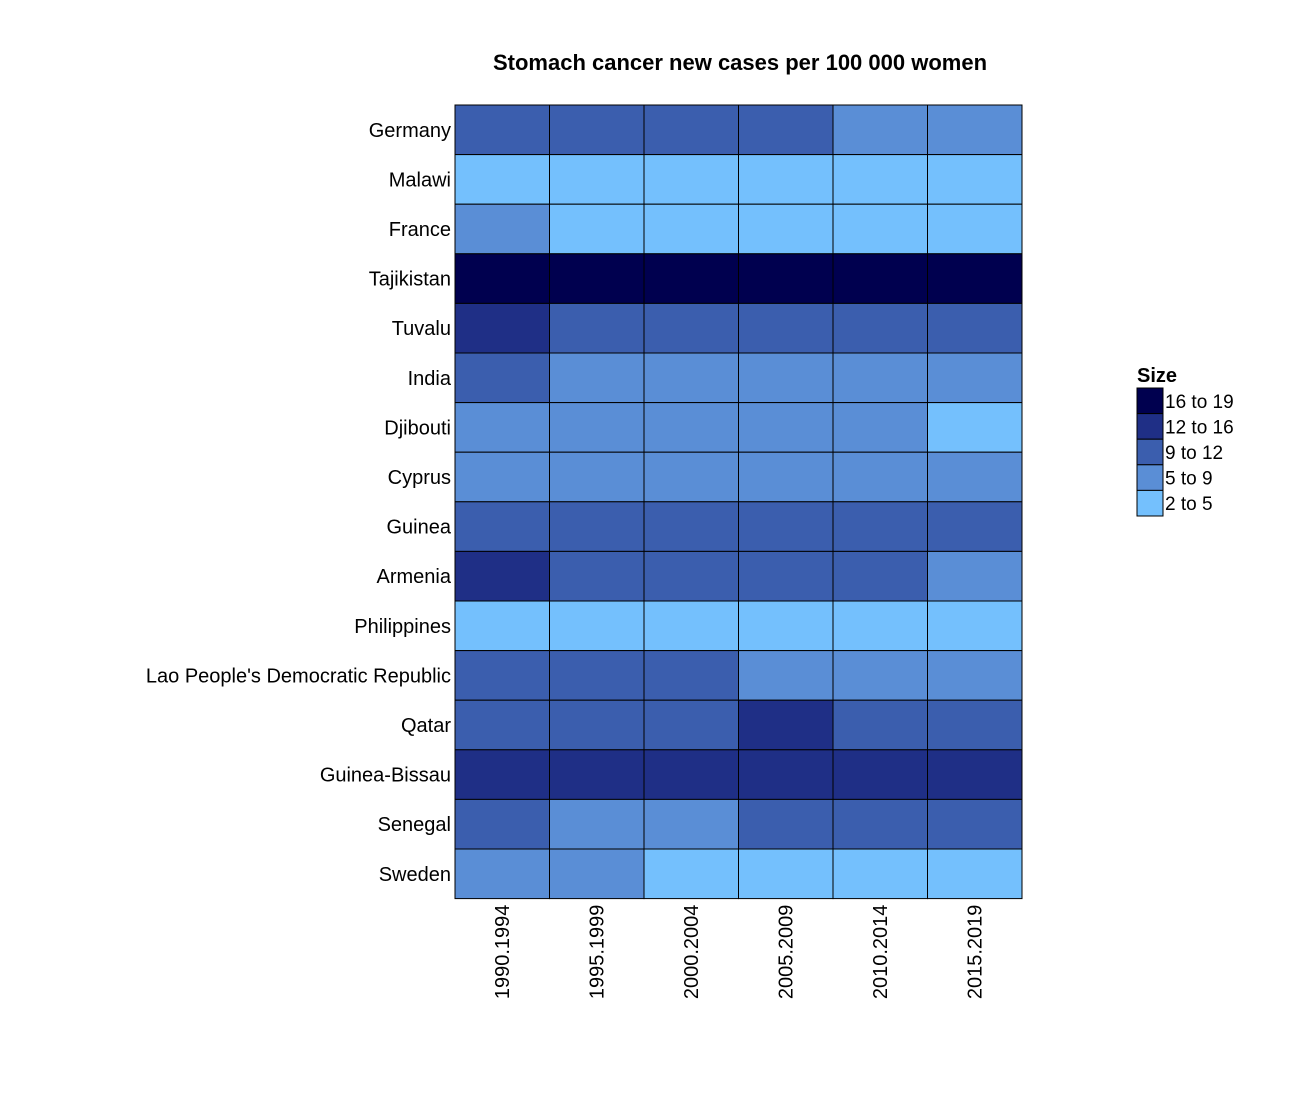  Describe the element at coordinates (420, 180) in the screenshot. I see `row-label: Malawi` at that location.